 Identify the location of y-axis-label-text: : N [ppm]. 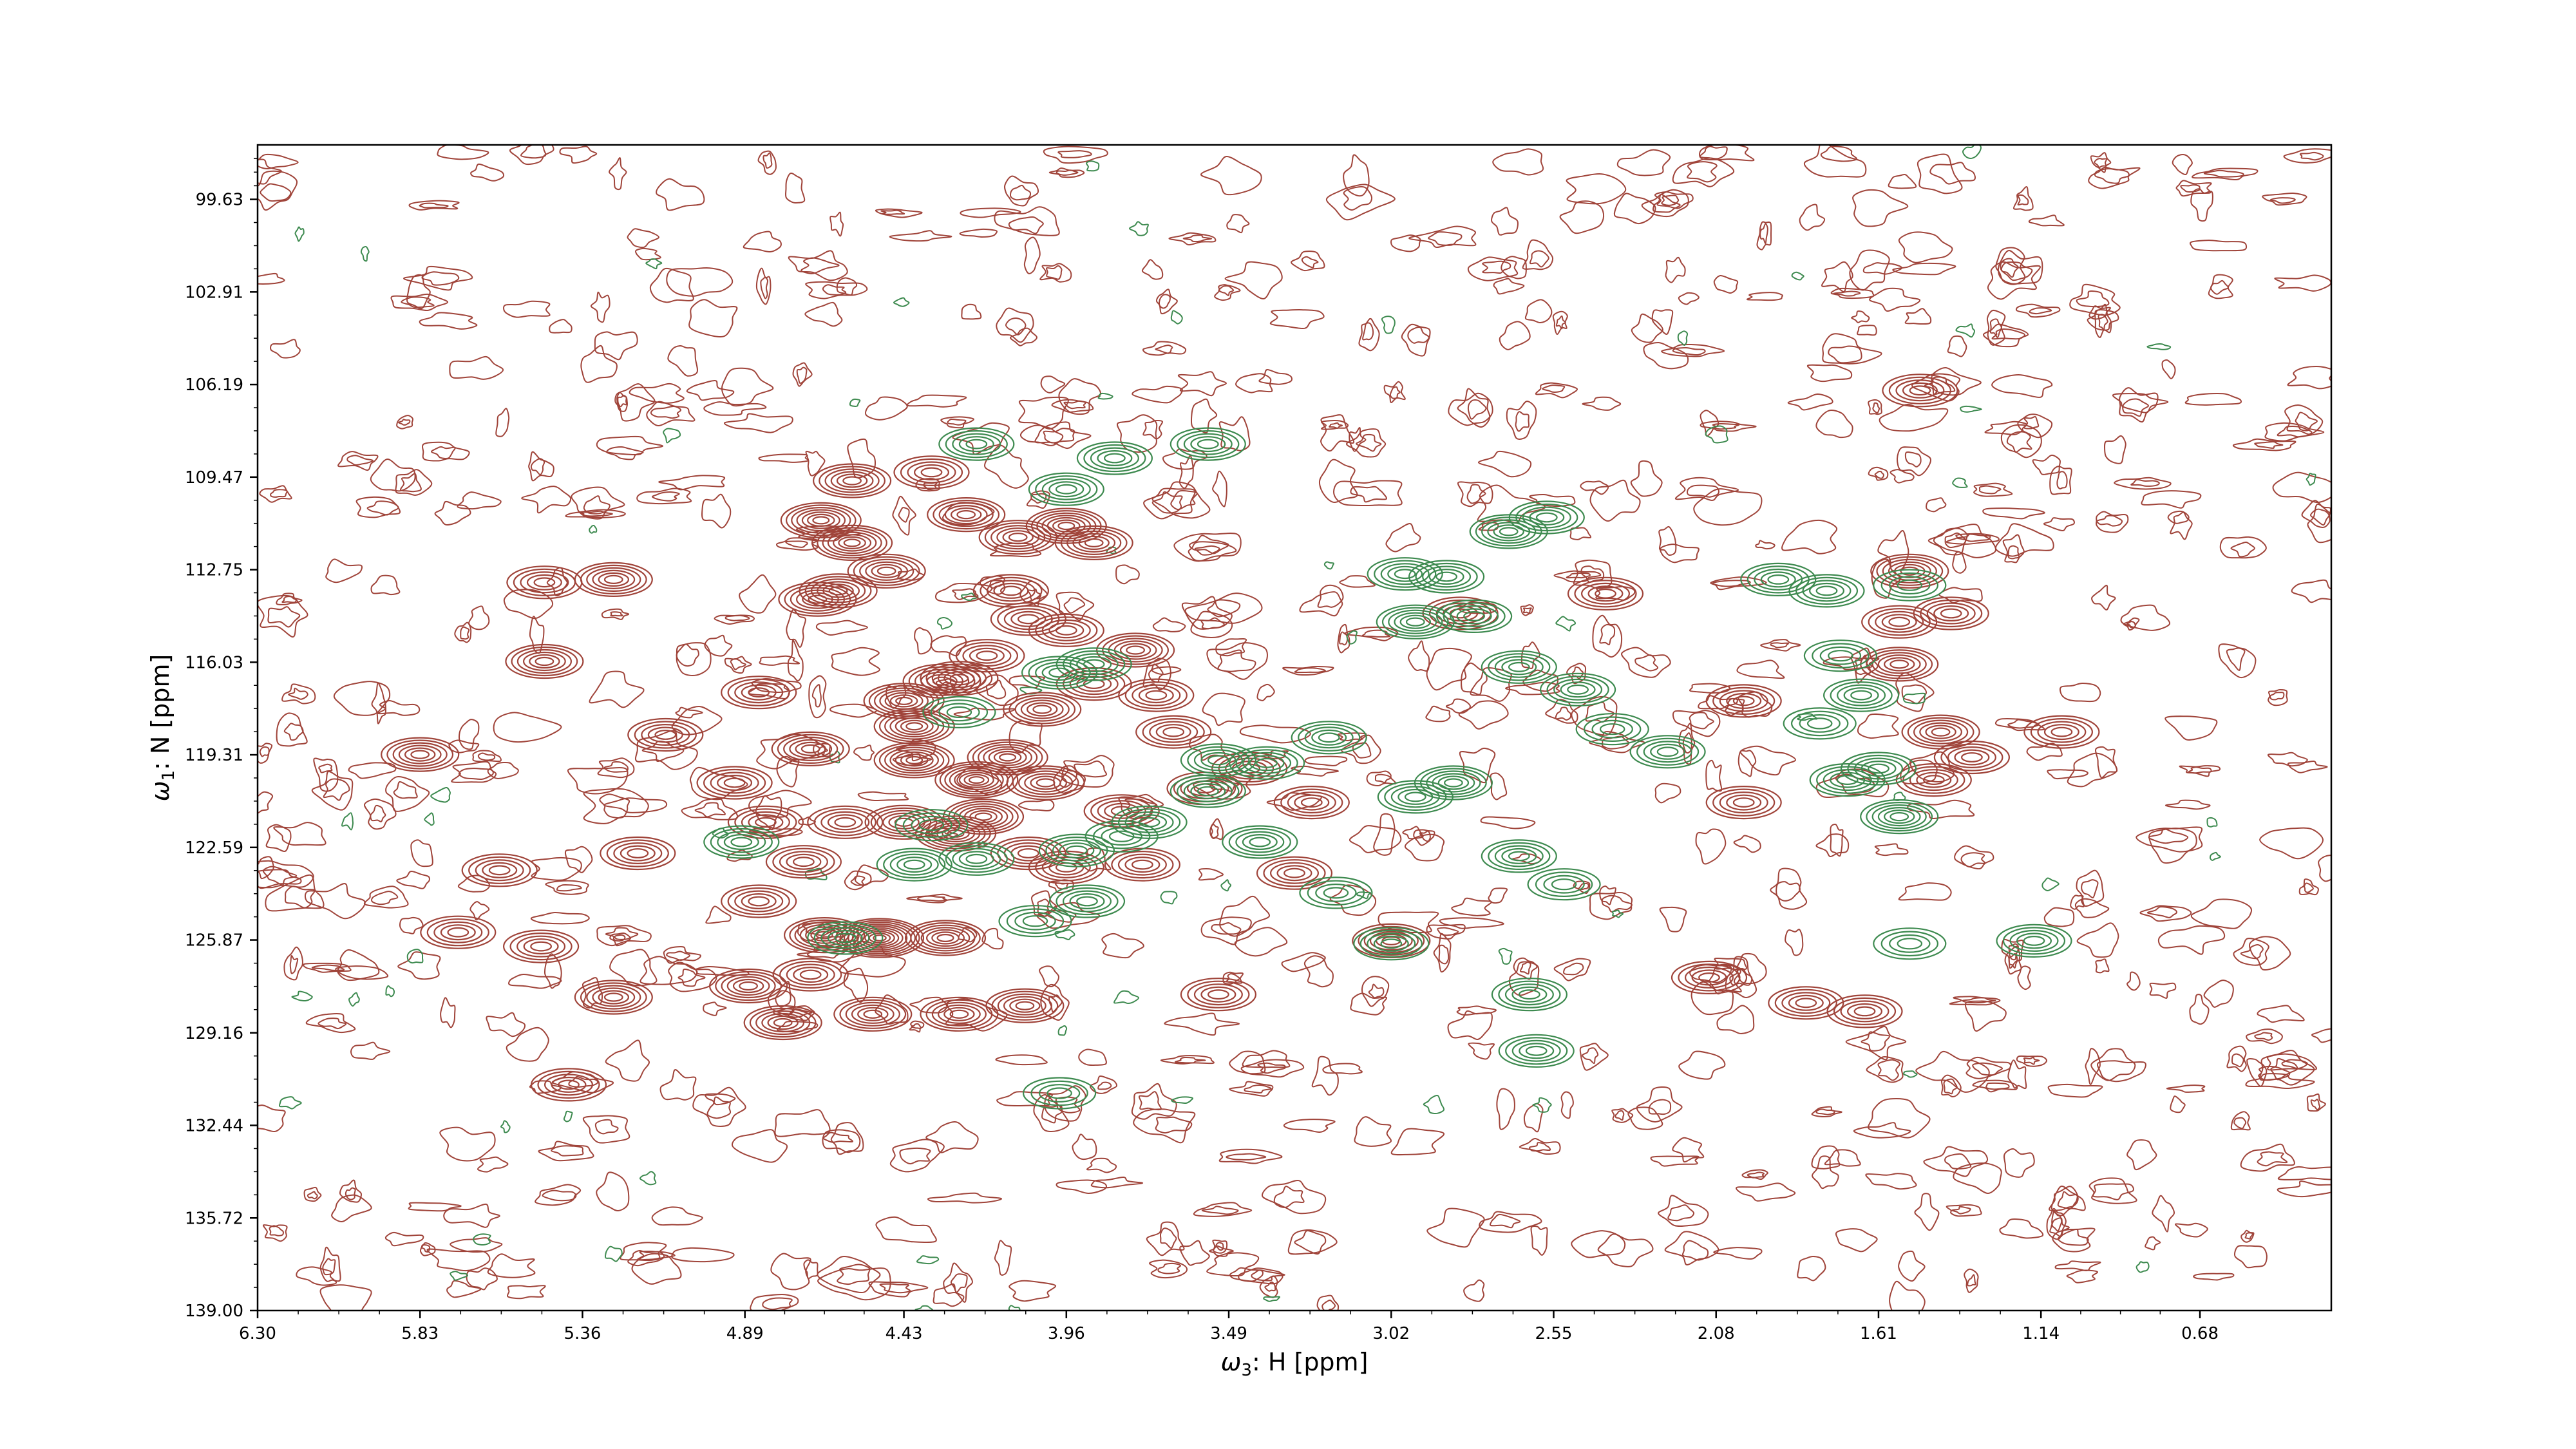
(160, 712).